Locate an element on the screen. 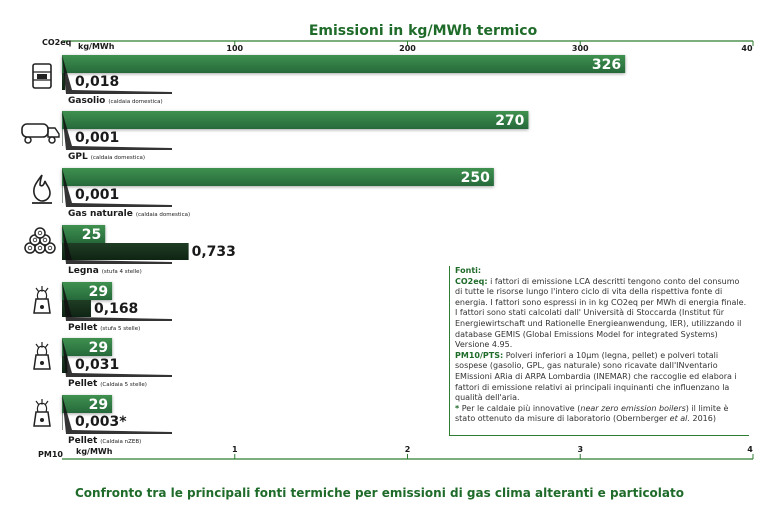 Image resolution: width=759 pixels, height=507 pixels. co2-value-label: 25 is located at coordinates (91, 235).